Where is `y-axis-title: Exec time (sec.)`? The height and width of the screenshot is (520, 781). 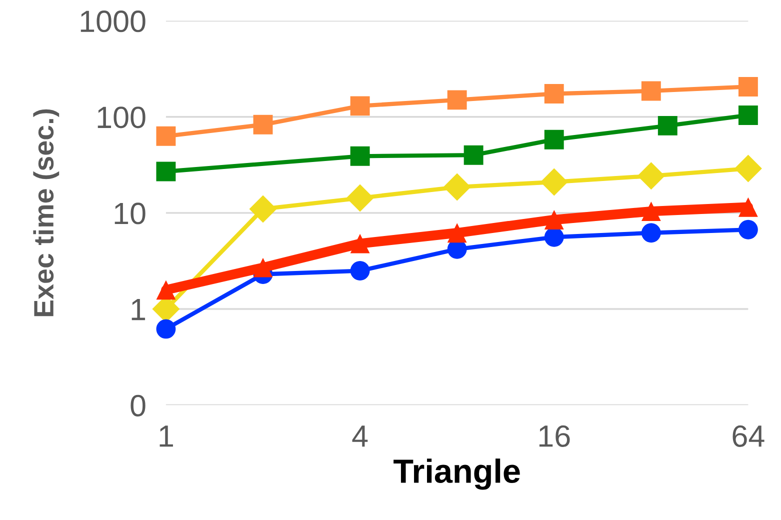 y-axis-title: Exec time (sec.) is located at coordinates (46, 212).